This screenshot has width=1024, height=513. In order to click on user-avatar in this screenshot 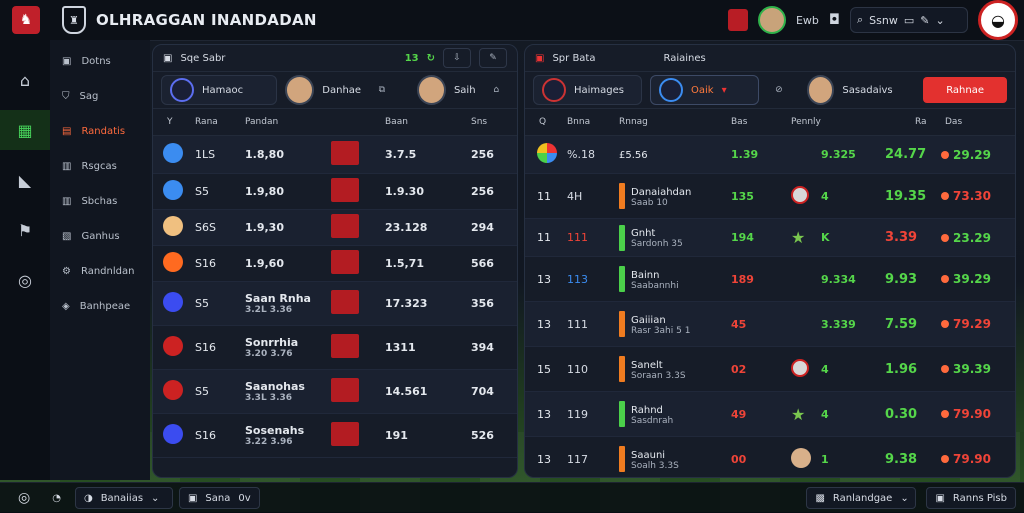, I will do `click(771, 20)`.